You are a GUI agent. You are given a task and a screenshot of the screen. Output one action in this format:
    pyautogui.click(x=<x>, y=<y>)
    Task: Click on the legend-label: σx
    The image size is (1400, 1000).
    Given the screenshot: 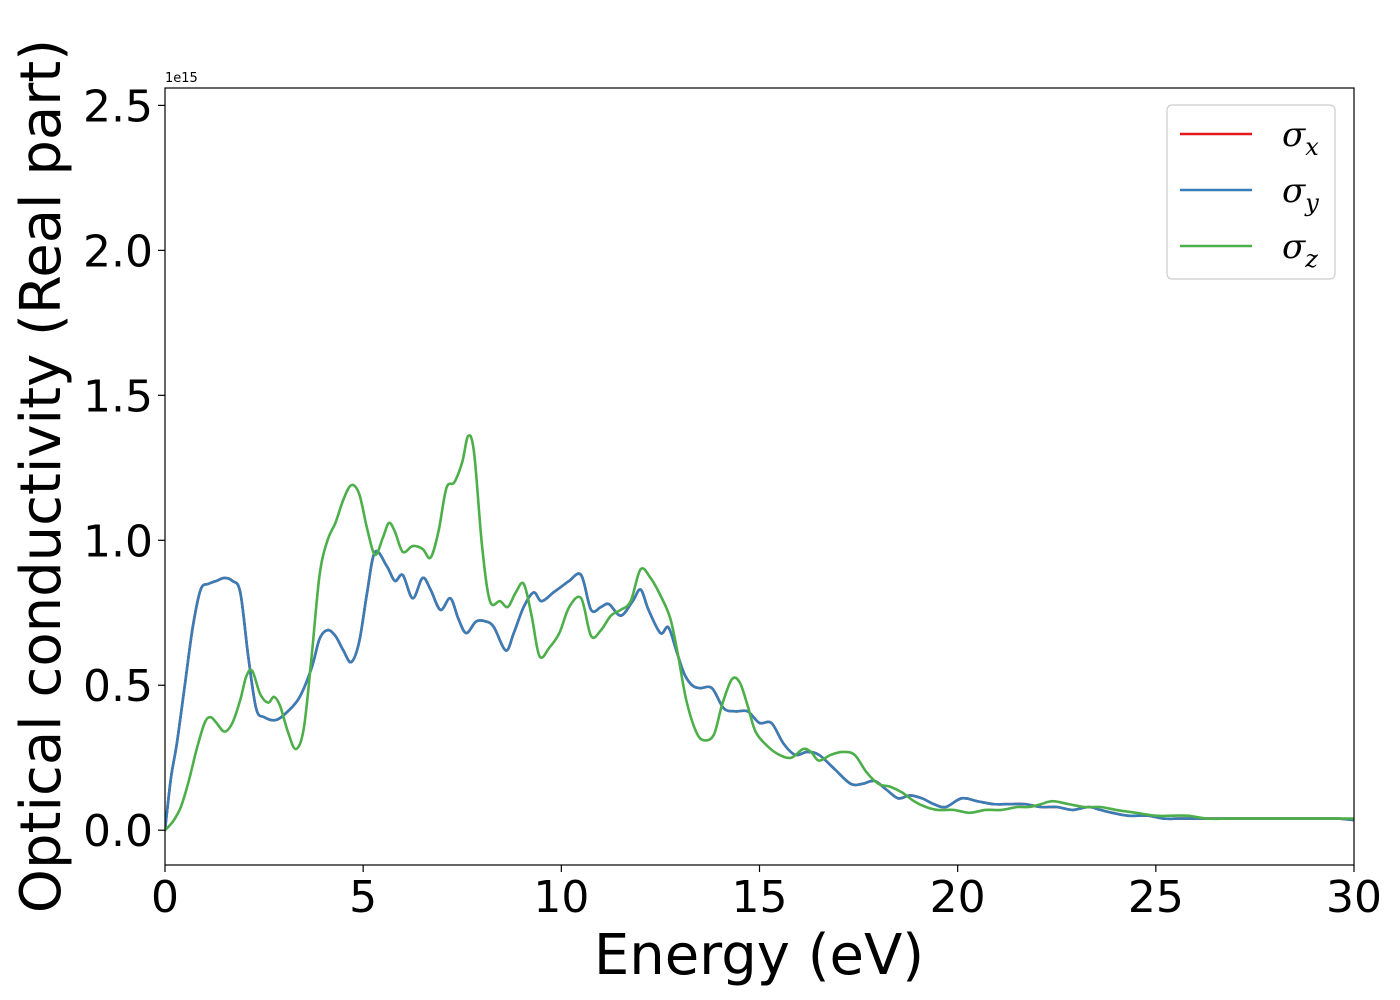 What is the action you would take?
    pyautogui.click(x=1300, y=138)
    